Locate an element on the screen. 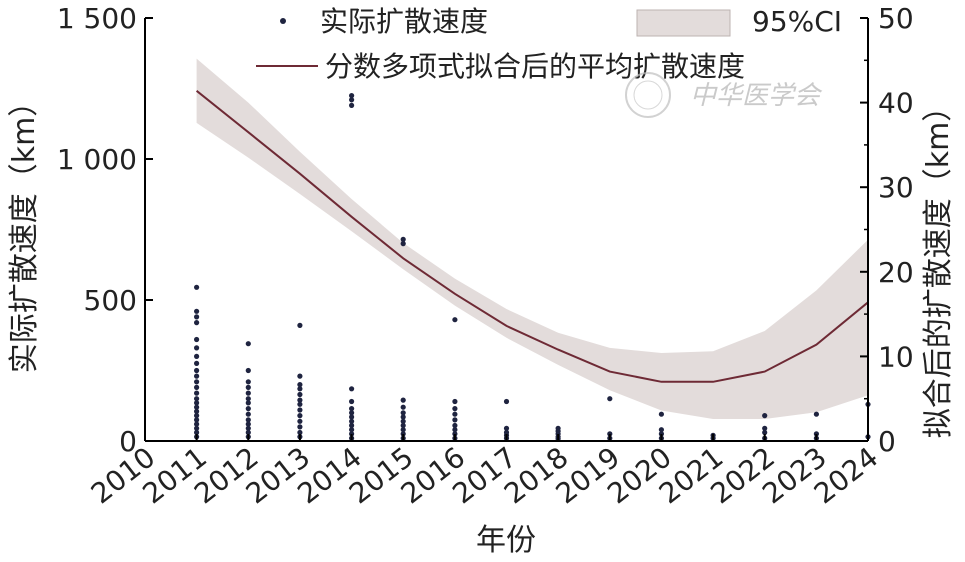  legend: 实际扩散速度 95%CI 分数多项式拟合后的平均扩散速度 is located at coordinates (549, 44).